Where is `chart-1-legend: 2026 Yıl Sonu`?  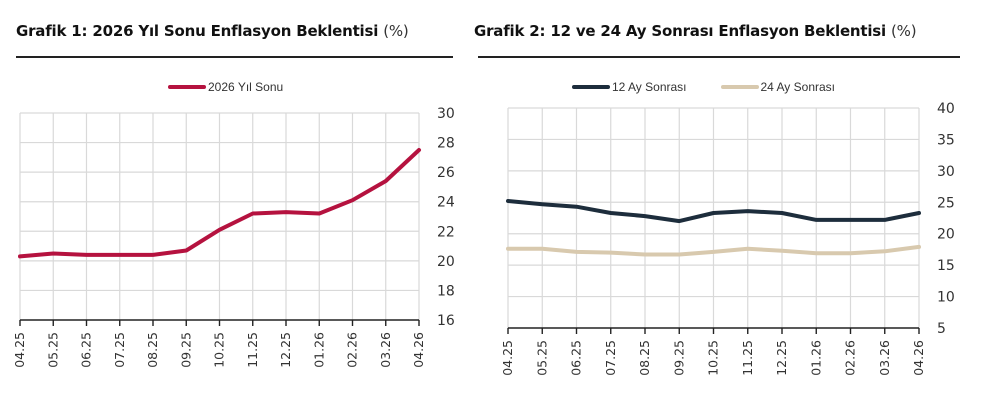
chart-1-legend: 2026 Yıl Sonu is located at coordinates (242, 87).